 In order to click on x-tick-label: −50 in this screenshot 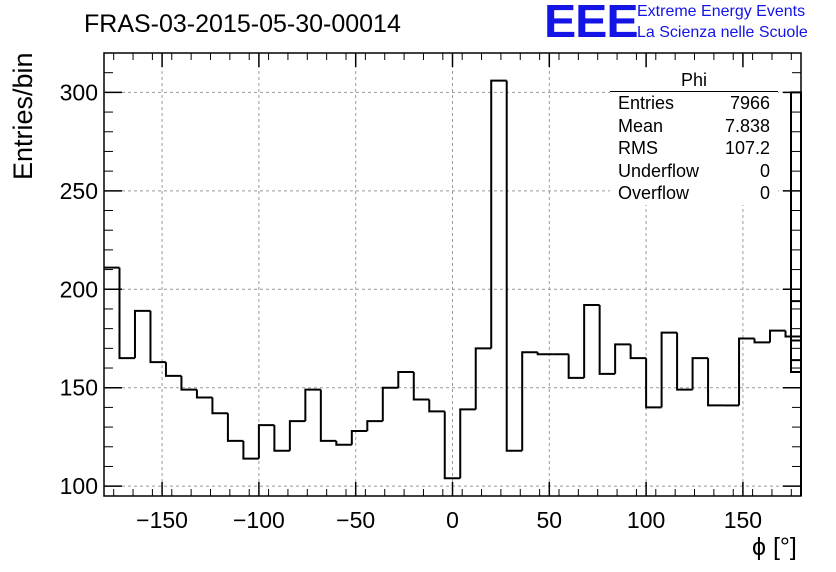, I will do `click(355, 520)`.